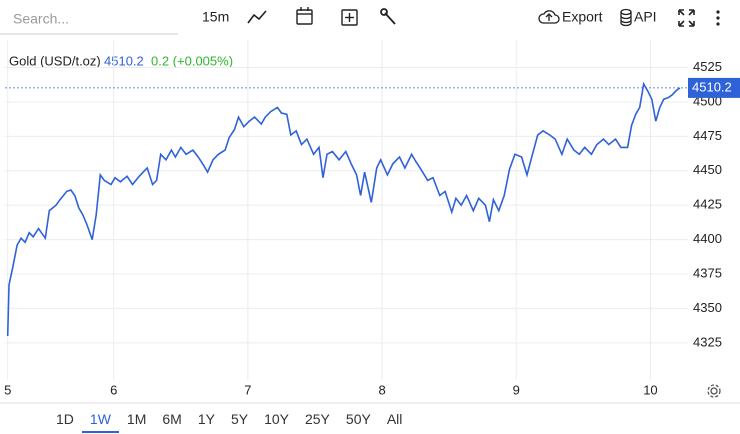 Image resolution: width=740 pixels, height=434 pixels. Describe the element at coordinates (89, 19) in the screenshot. I see `search-box` at that location.